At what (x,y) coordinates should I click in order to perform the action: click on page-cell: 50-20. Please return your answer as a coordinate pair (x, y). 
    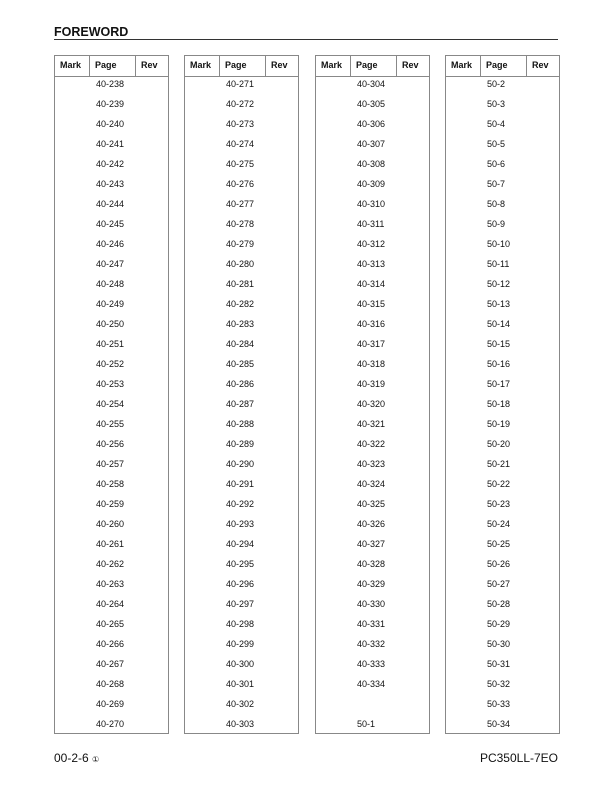
    Looking at the image, I should click on (499, 444).